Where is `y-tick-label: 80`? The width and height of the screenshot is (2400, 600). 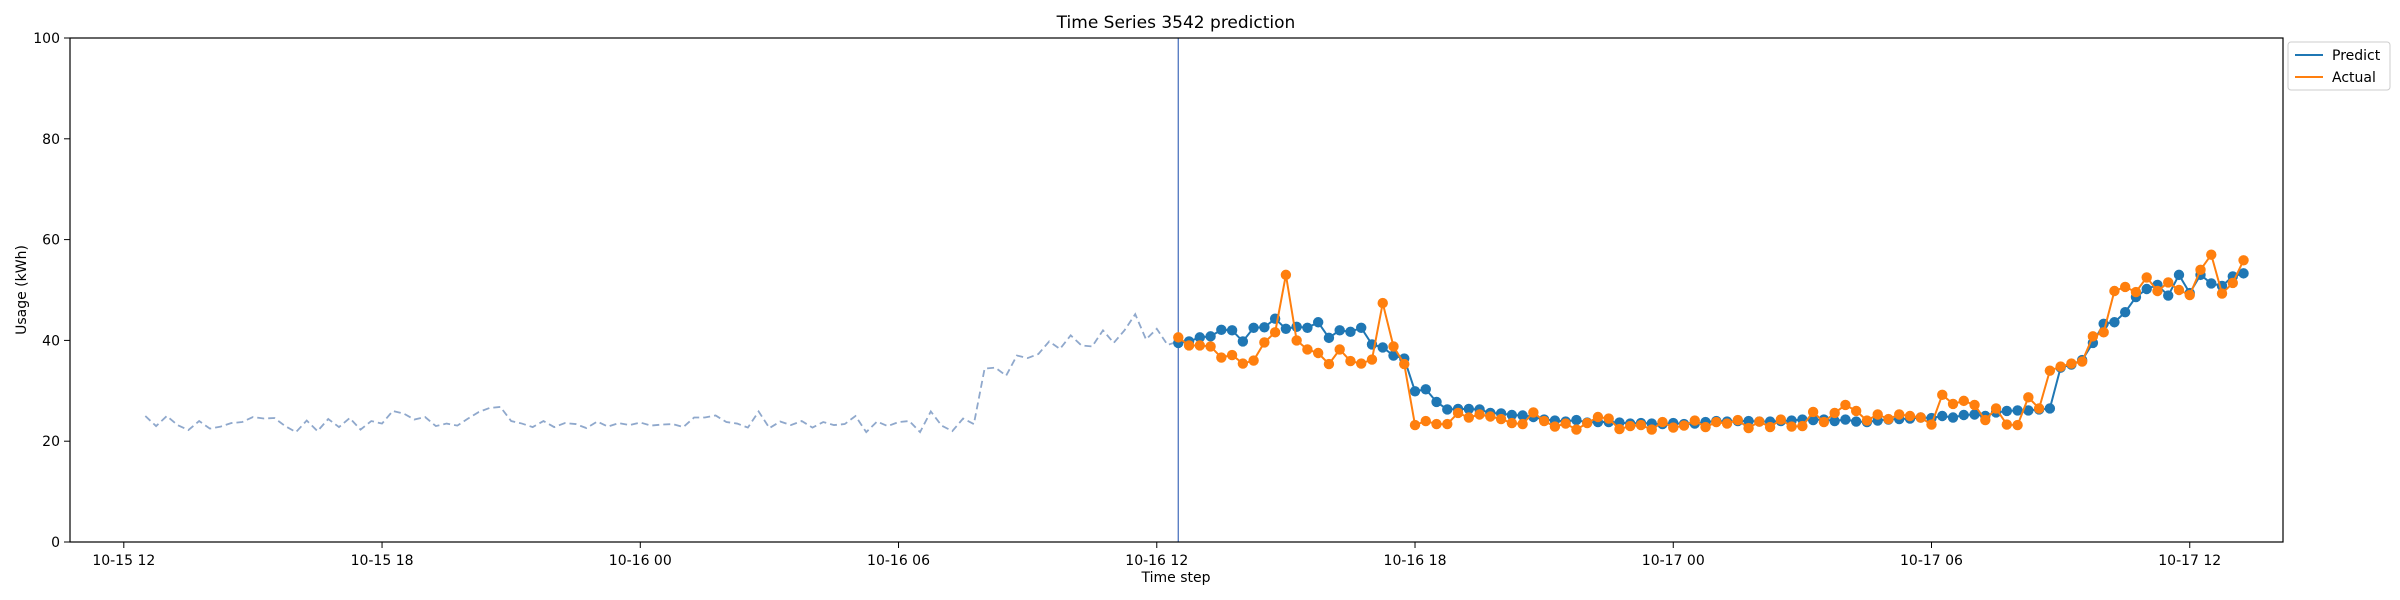 y-tick-label: 80 is located at coordinates (51, 140).